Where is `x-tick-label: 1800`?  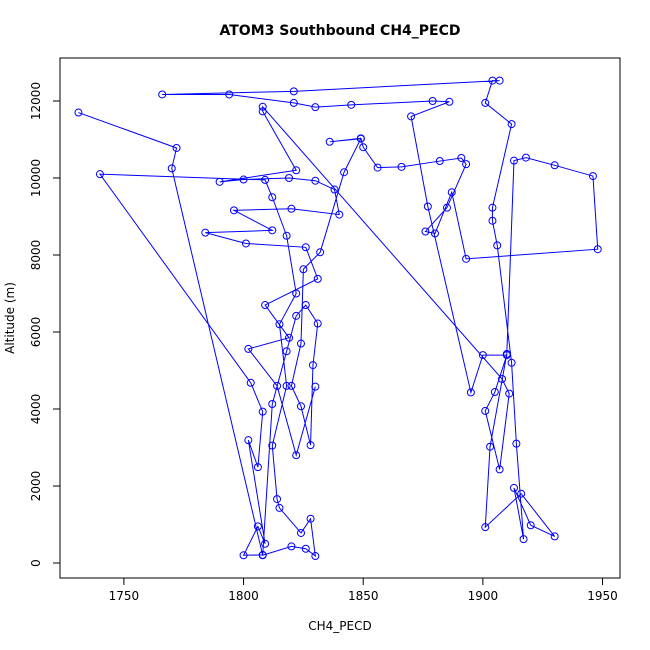 x-tick-label: 1800 is located at coordinates (243, 596).